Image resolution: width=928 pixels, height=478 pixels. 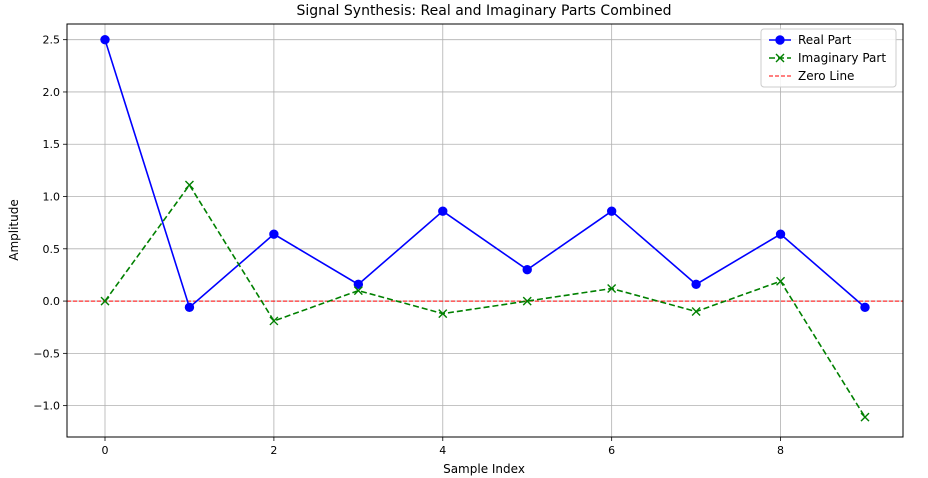 What do you see at coordinates (273, 450) in the screenshot?
I see `x-tick-label: 2` at bounding box center [273, 450].